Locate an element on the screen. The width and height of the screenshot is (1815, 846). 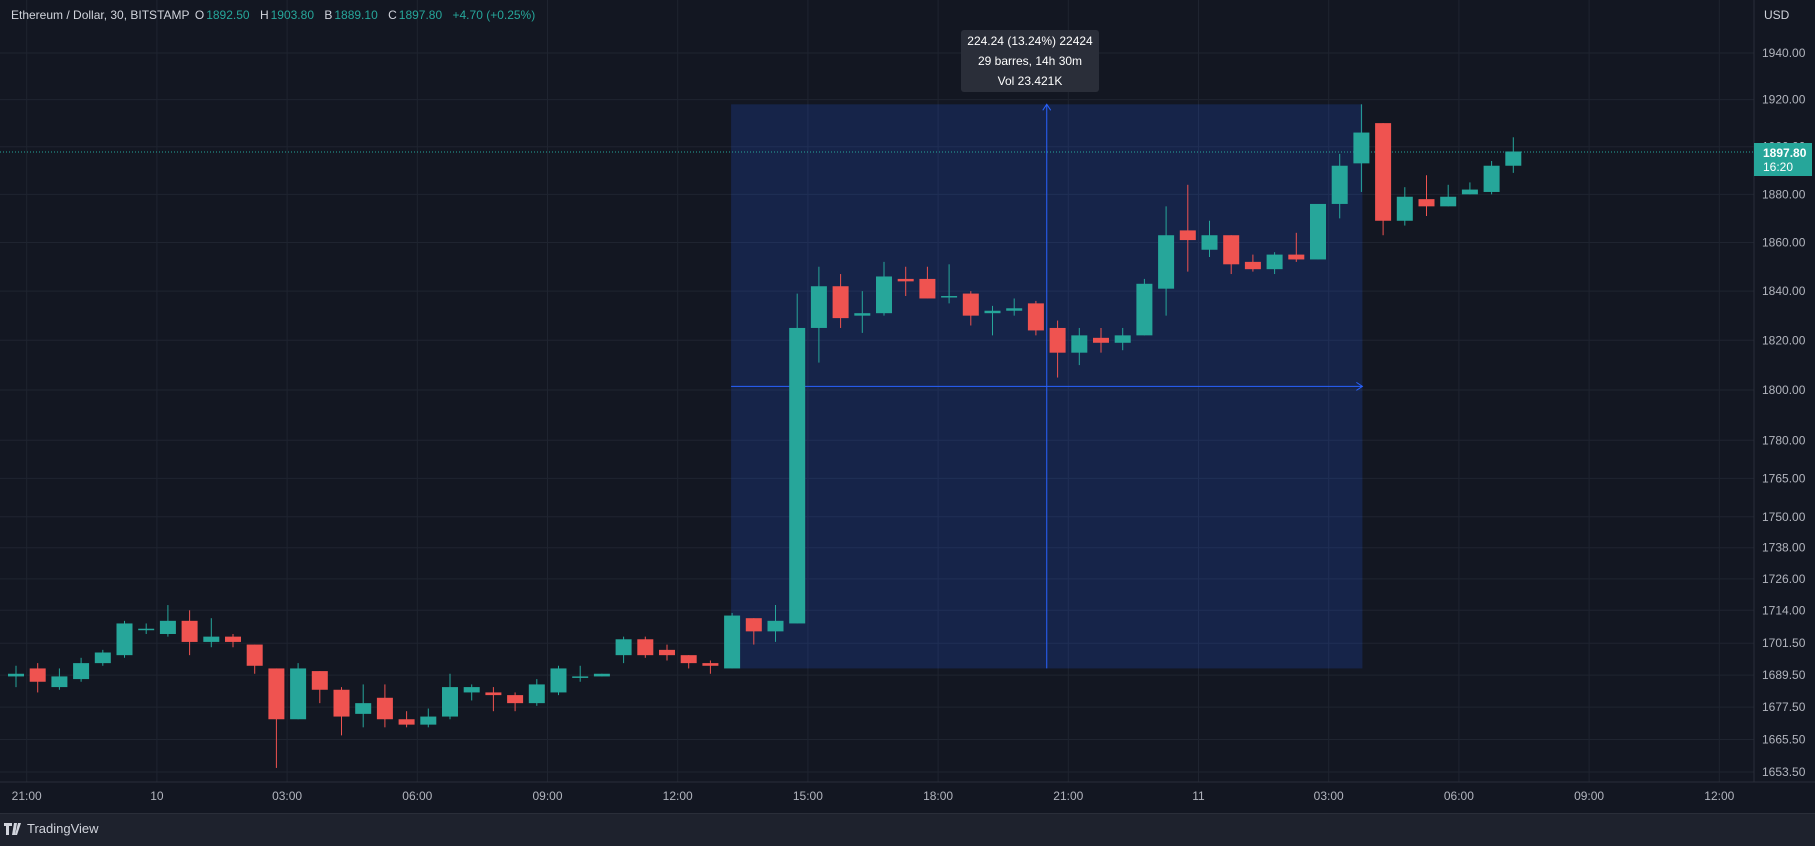
measure-bars: 29 barres, 14h 30m is located at coordinates (1030, 61).